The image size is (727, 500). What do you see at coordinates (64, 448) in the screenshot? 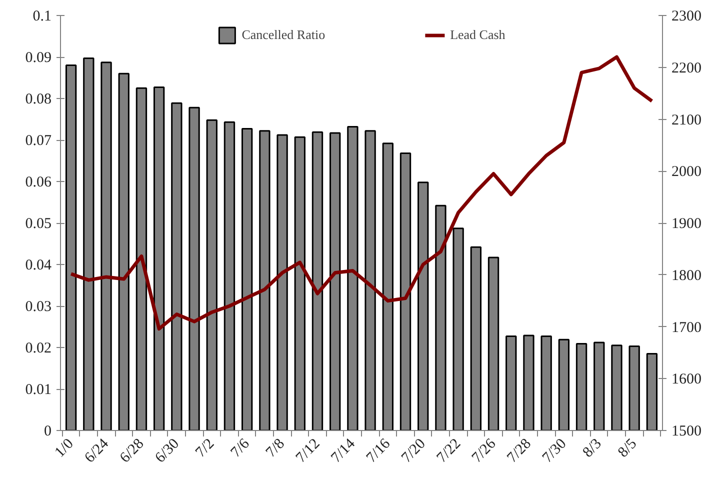
I see `x-tick-label: 1/0` at bounding box center [64, 448].